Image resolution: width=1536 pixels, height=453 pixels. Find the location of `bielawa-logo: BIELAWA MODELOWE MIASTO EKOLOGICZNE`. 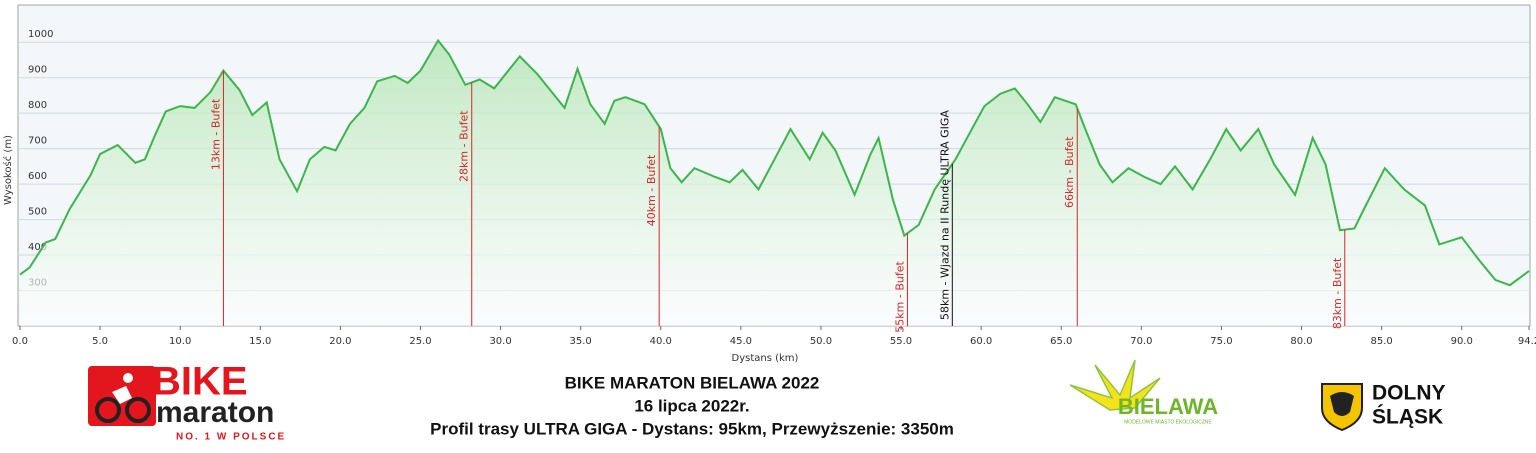

bielawa-logo: BIELAWA MODELOWE MIASTO EKOLOGICZNE is located at coordinates (1143, 392).